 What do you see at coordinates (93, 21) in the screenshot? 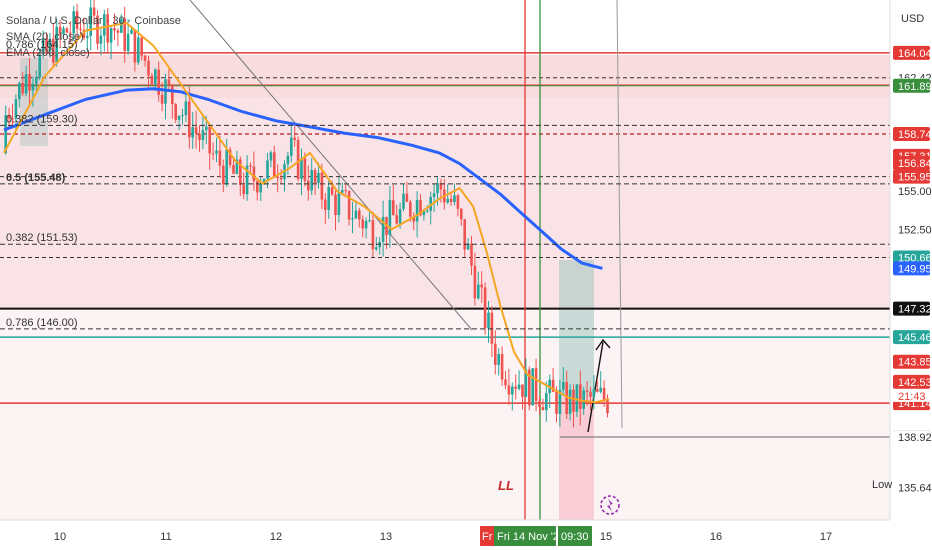
I see `symbol-title: Solana / U.S. Dollar · 30 · Coinbase` at bounding box center [93, 21].